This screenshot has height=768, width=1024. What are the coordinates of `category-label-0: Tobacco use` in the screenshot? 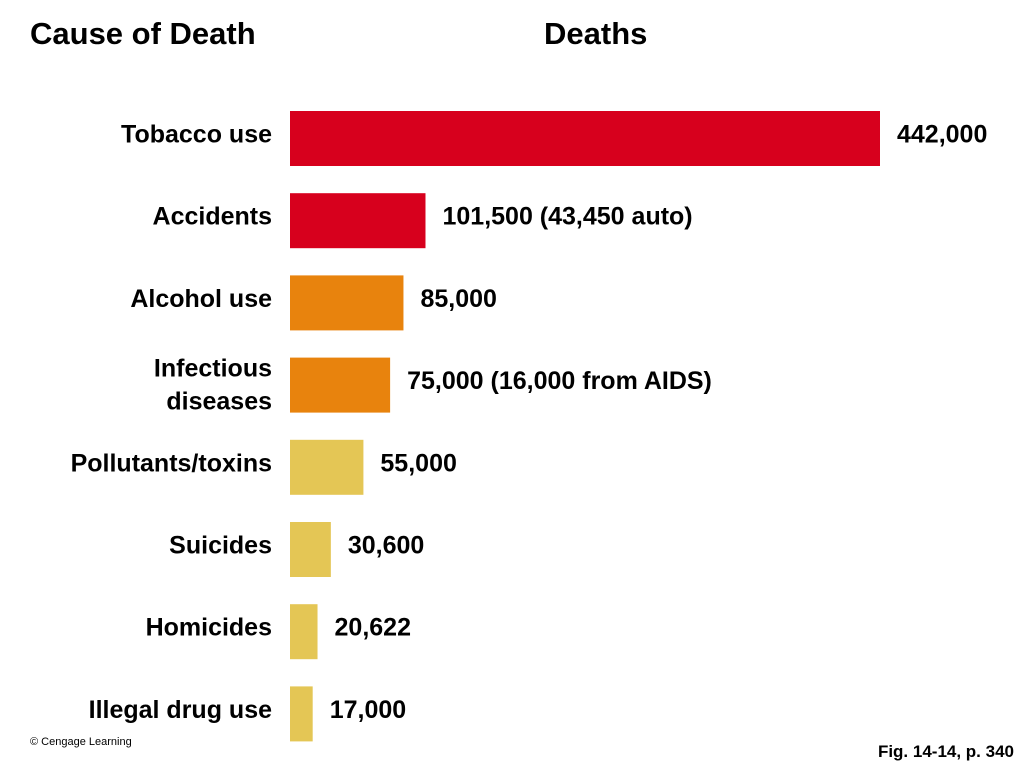 It's located at (196, 135).